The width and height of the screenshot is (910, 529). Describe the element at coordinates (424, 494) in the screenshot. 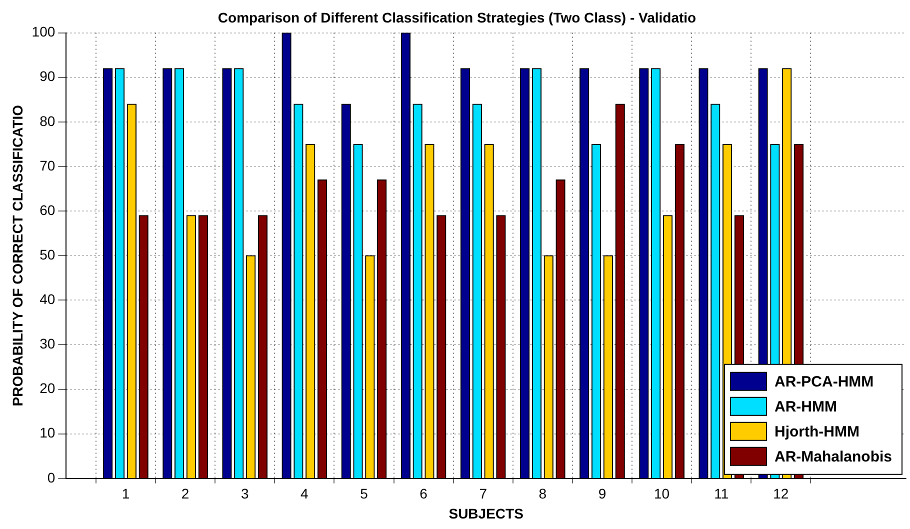

I see `x-tick-label: 6` at that location.